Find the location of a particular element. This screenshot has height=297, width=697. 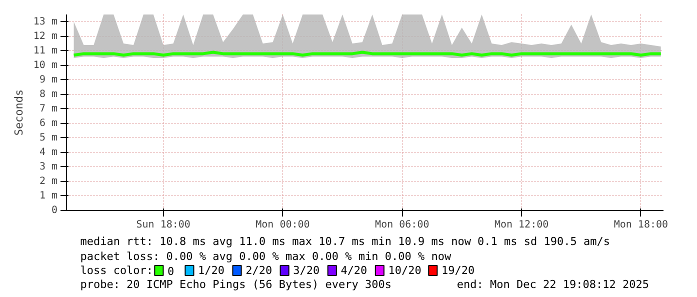

y-tick-label: 5 m is located at coordinates (48, 138).